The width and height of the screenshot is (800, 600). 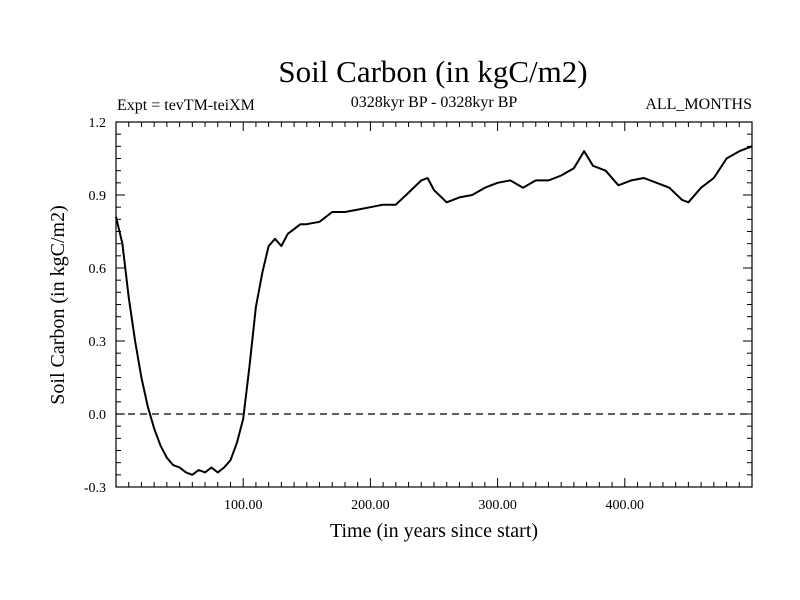 I want to click on y-tick-labels: -0.3 0.0 0.3 0.6 0.9 1.2, so click(x=95, y=306).